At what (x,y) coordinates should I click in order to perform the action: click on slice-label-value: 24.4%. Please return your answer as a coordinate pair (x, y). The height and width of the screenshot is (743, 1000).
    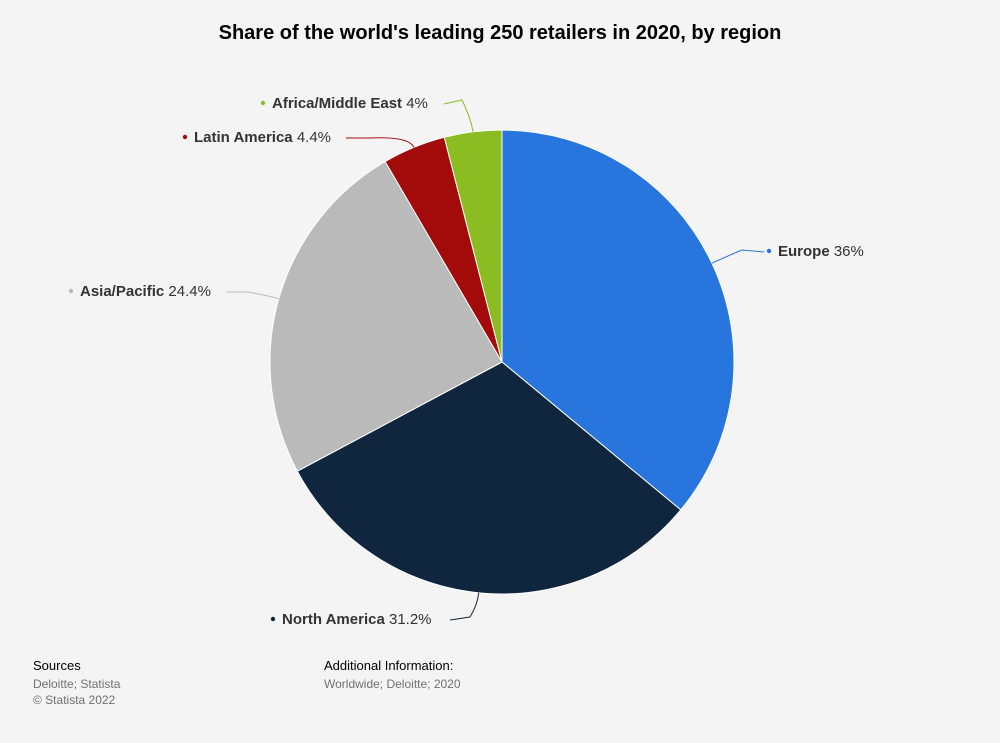
    Looking at the image, I should click on (189, 291).